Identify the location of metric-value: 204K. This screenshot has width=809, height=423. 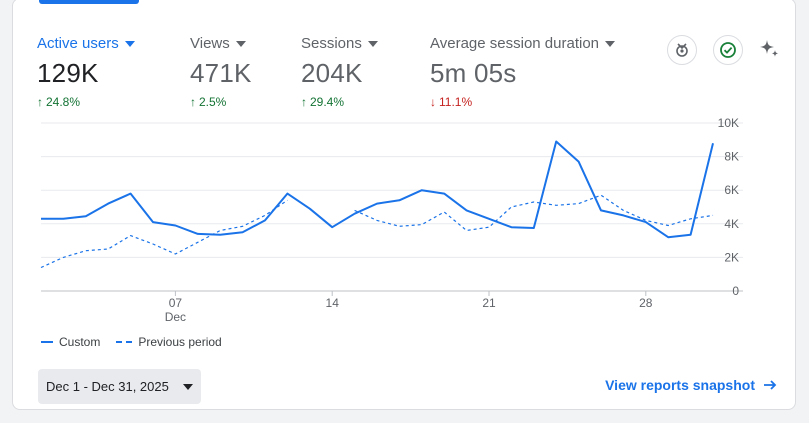
(332, 73).